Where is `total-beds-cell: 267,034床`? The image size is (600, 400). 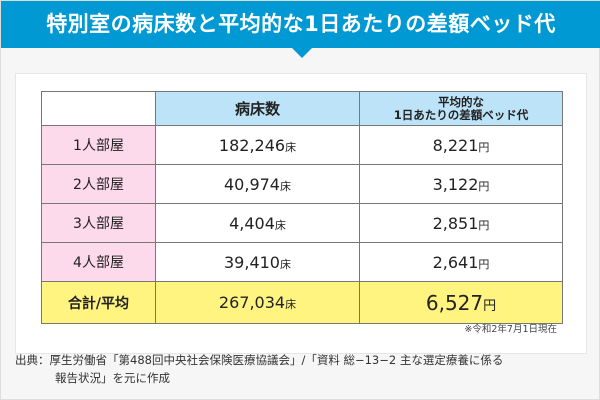 total-beds-cell: 267,034床 is located at coordinates (257, 302).